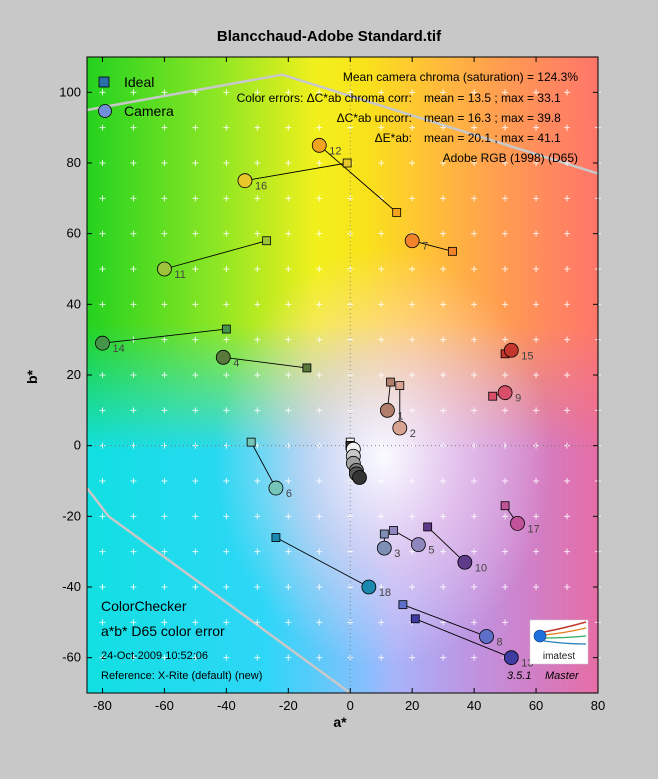 The height and width of the screenshot is (779, 658). Describe the element at coordinates (342, 124) in the screenshot. I see `gamut-boundary-upper` at that location.